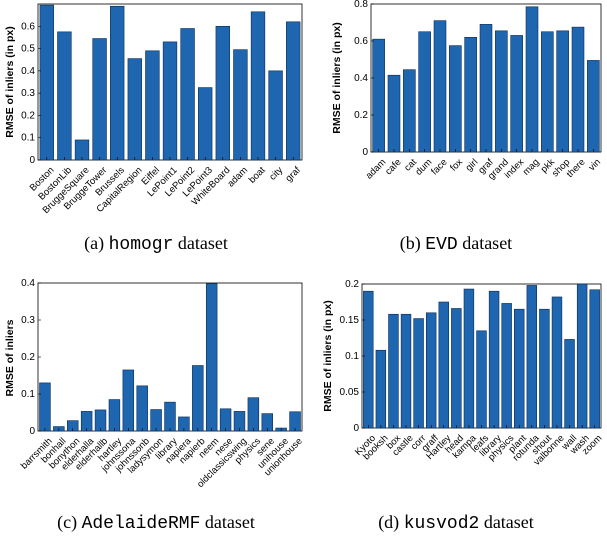 This screenshot has width=607, height=539. What do you see at coordinates (69, 522) in the screenshot?
I see `caption-c-prefix: (c)` at bounding box center [69, 522].